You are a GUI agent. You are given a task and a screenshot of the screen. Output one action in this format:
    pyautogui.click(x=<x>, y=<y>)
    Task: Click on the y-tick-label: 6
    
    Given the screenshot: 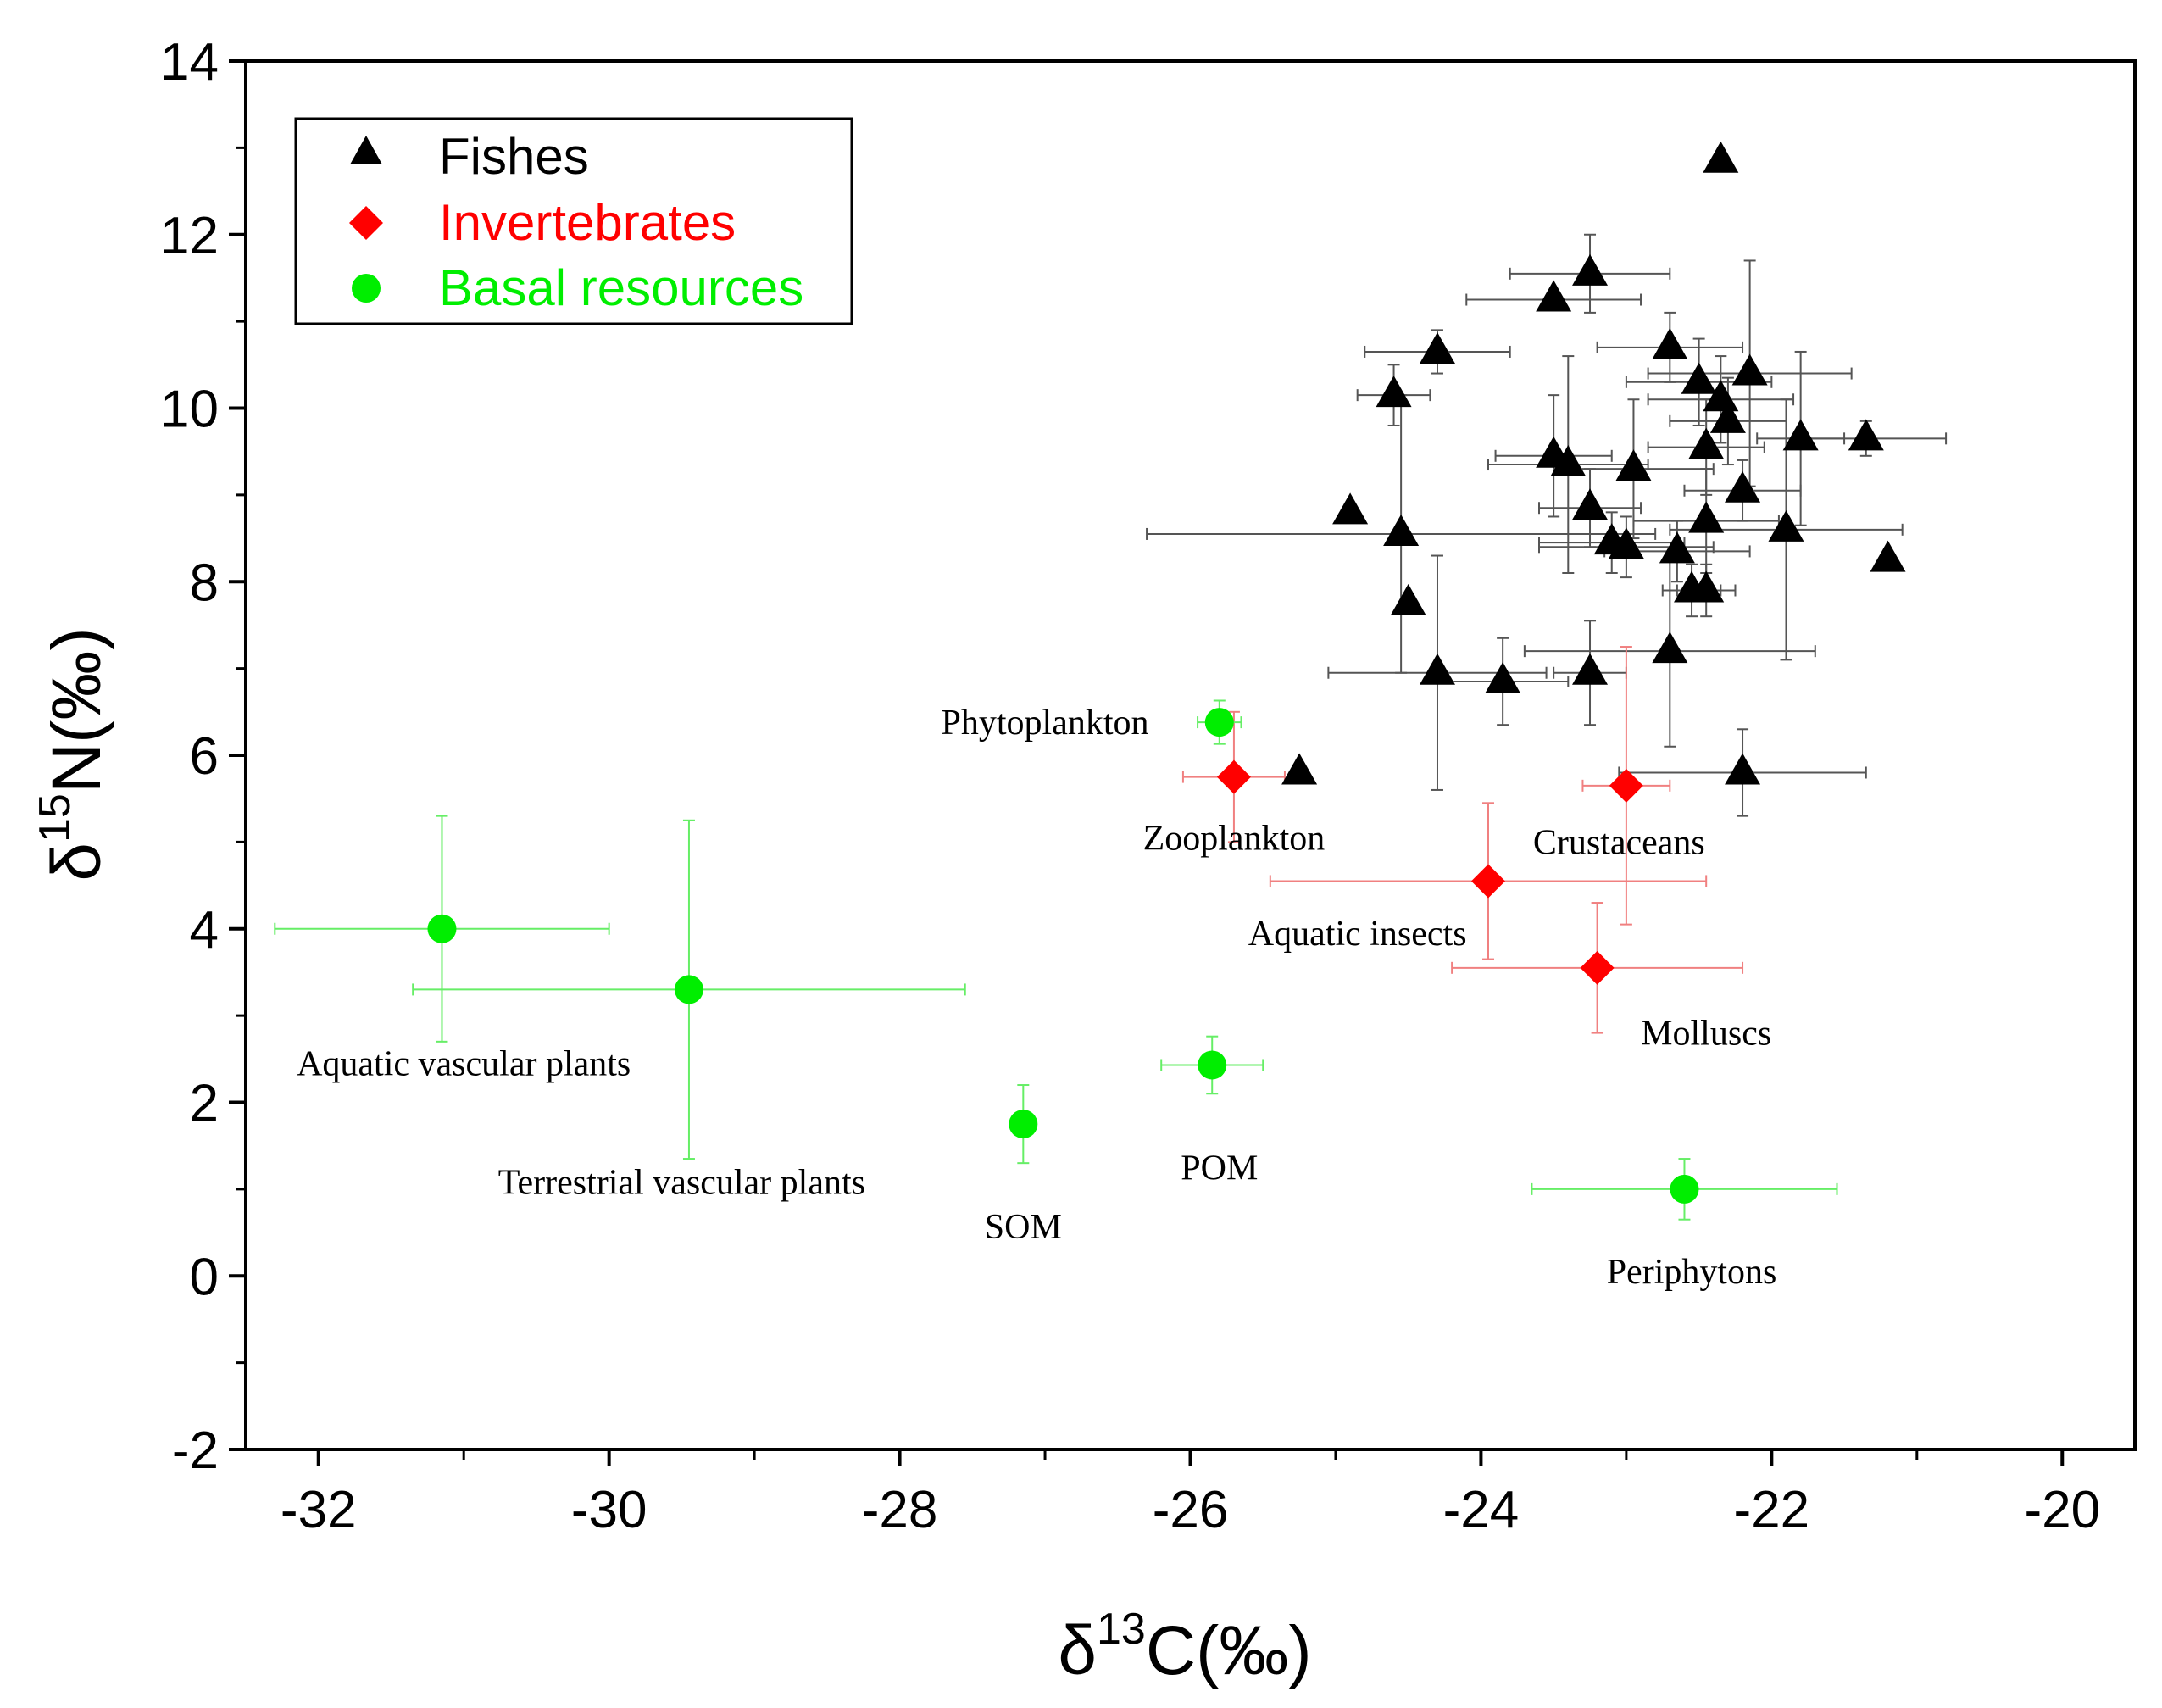 What is the action you would take?
    pyautogui.click(x=204, y=756)
    